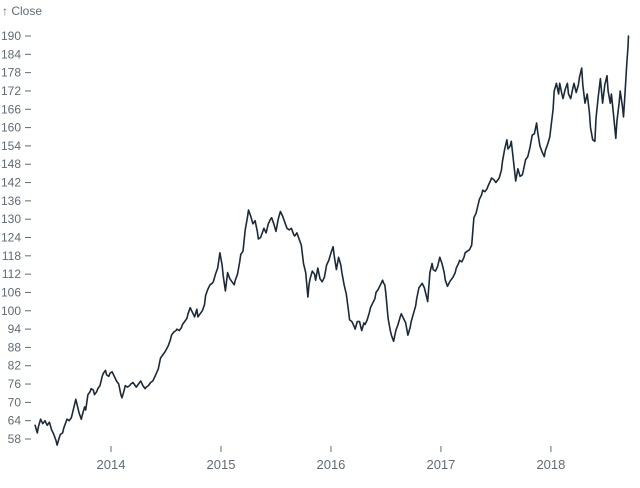 The height and width of the screenshot is (488, 640). Describe the element at coordinates (11, 292) in the screenshot. I see `y-tick-label: 106` at that location.